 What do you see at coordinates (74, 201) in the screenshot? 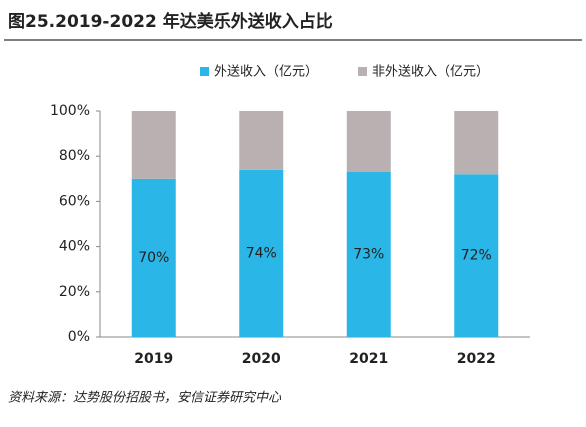
I see `y-tick-label: 60%` at bounding box center [74, 201].